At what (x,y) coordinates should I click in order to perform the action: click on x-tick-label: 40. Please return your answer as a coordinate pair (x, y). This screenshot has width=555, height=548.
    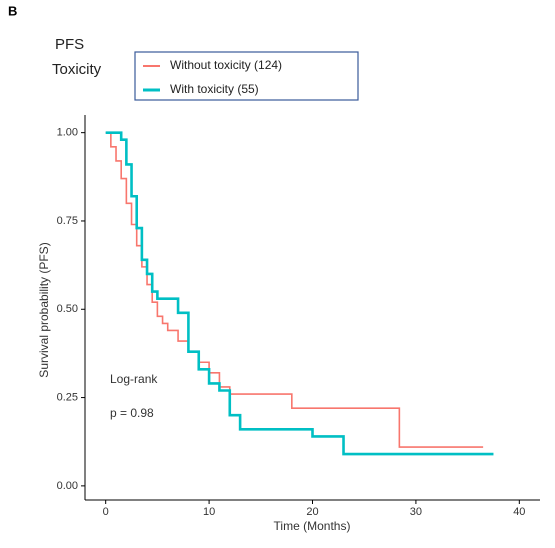
    Looking at the image, I should click on (519, 512).